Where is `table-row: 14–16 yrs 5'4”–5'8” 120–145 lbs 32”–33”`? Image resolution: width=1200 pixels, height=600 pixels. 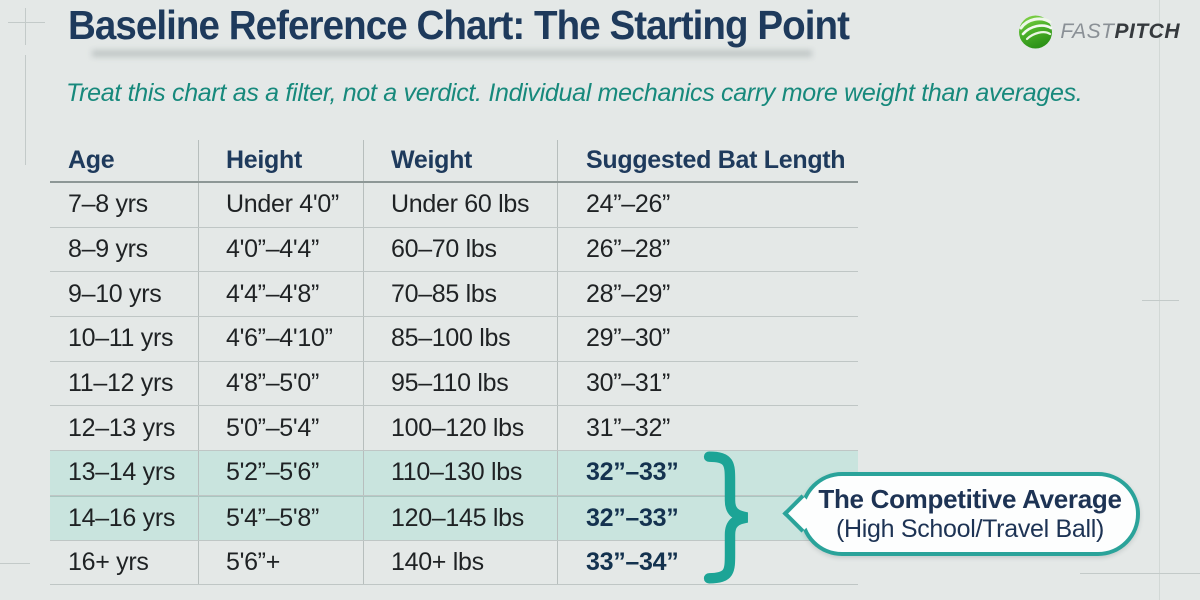 table-row: 14–16 yrs 5'4”–5'8” 120–145 lbs 32”–33” is located at coordinates (454, 518).